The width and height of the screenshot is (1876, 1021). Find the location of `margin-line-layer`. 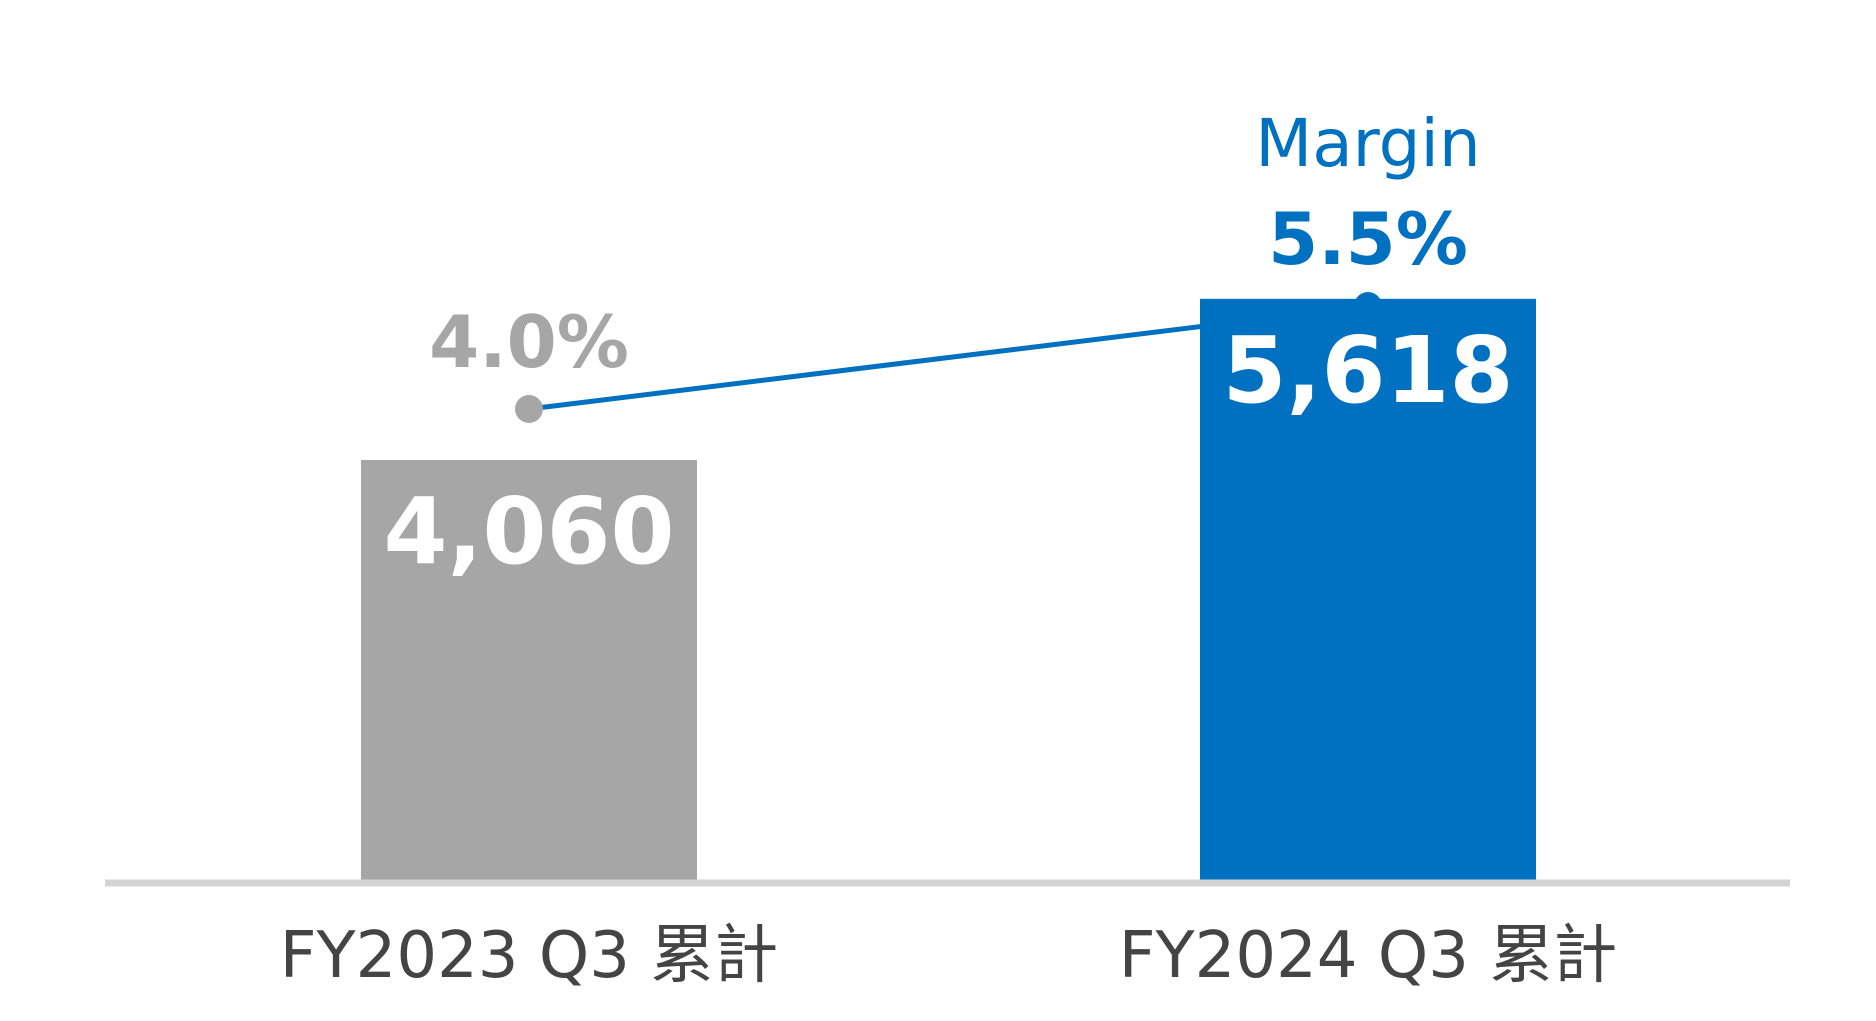

margin-line-layer is located at coordinates (948, 357).